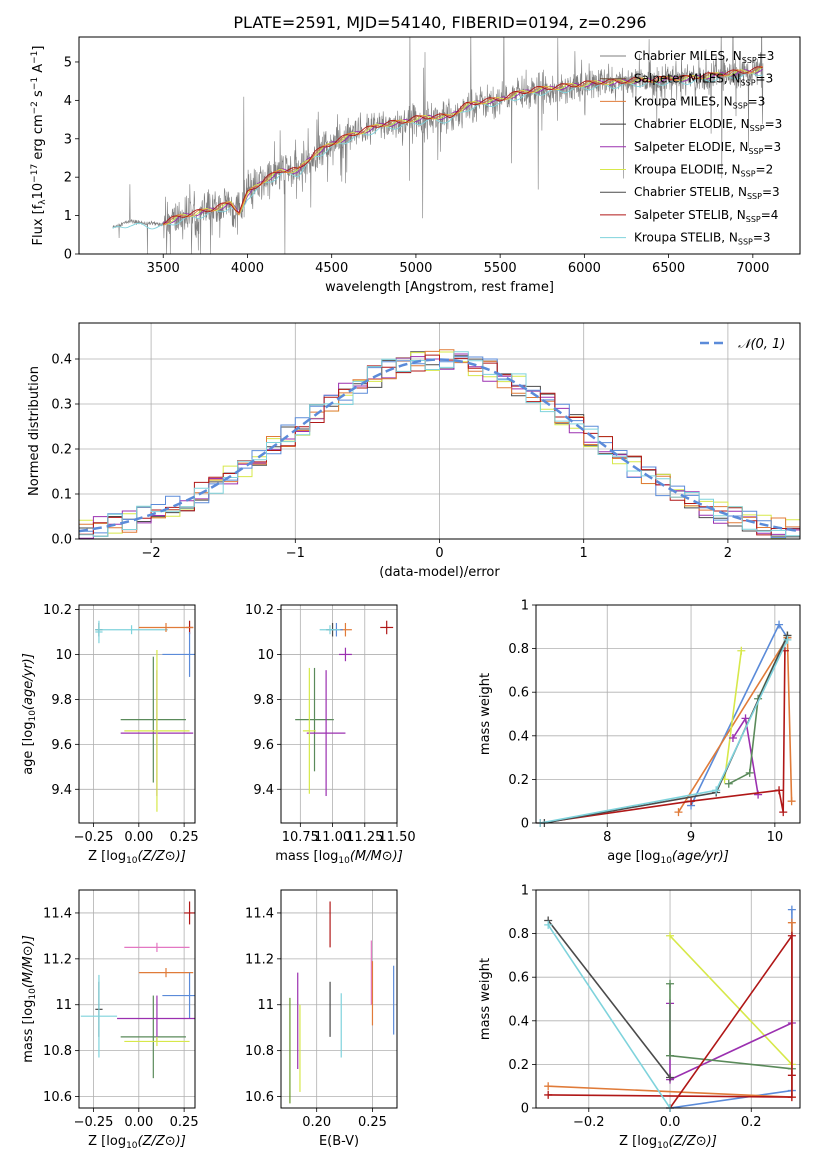 The image size is (819, 1170). I want to click on mass_vs_ebv-ytick-label: 11.4, so click(259, 913).